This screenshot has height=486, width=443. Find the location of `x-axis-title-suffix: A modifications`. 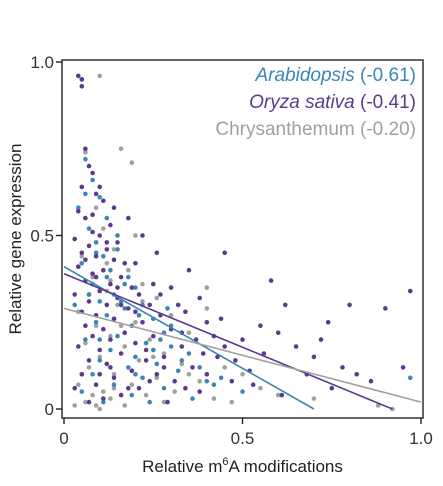

x-axis-title-suffix: A modifications is located at coordinates (286, 466).